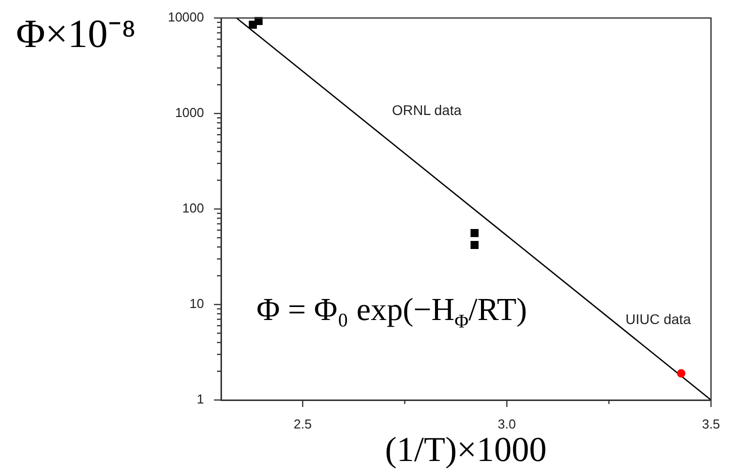 The image size is (732, 472). What do you see at coordinates (76, 33) in the screenshot?
I see `y-axis-title: Φ×10⁻⁸` at bounding box center [76, 33].